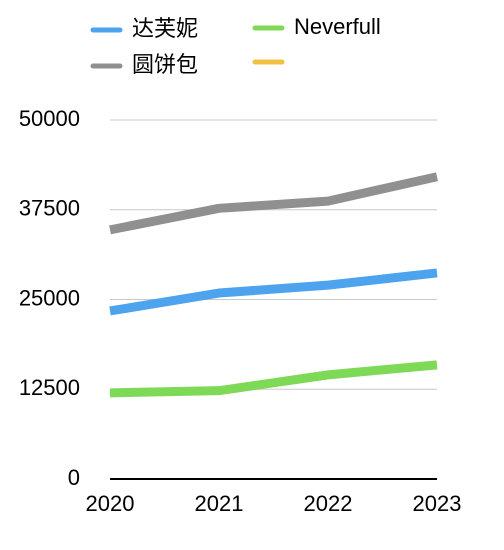 The image size is (504, 550). Describe the element at coordinates (219, 503) in the screenshot. I see `x-tick-label: 2021` at that location.